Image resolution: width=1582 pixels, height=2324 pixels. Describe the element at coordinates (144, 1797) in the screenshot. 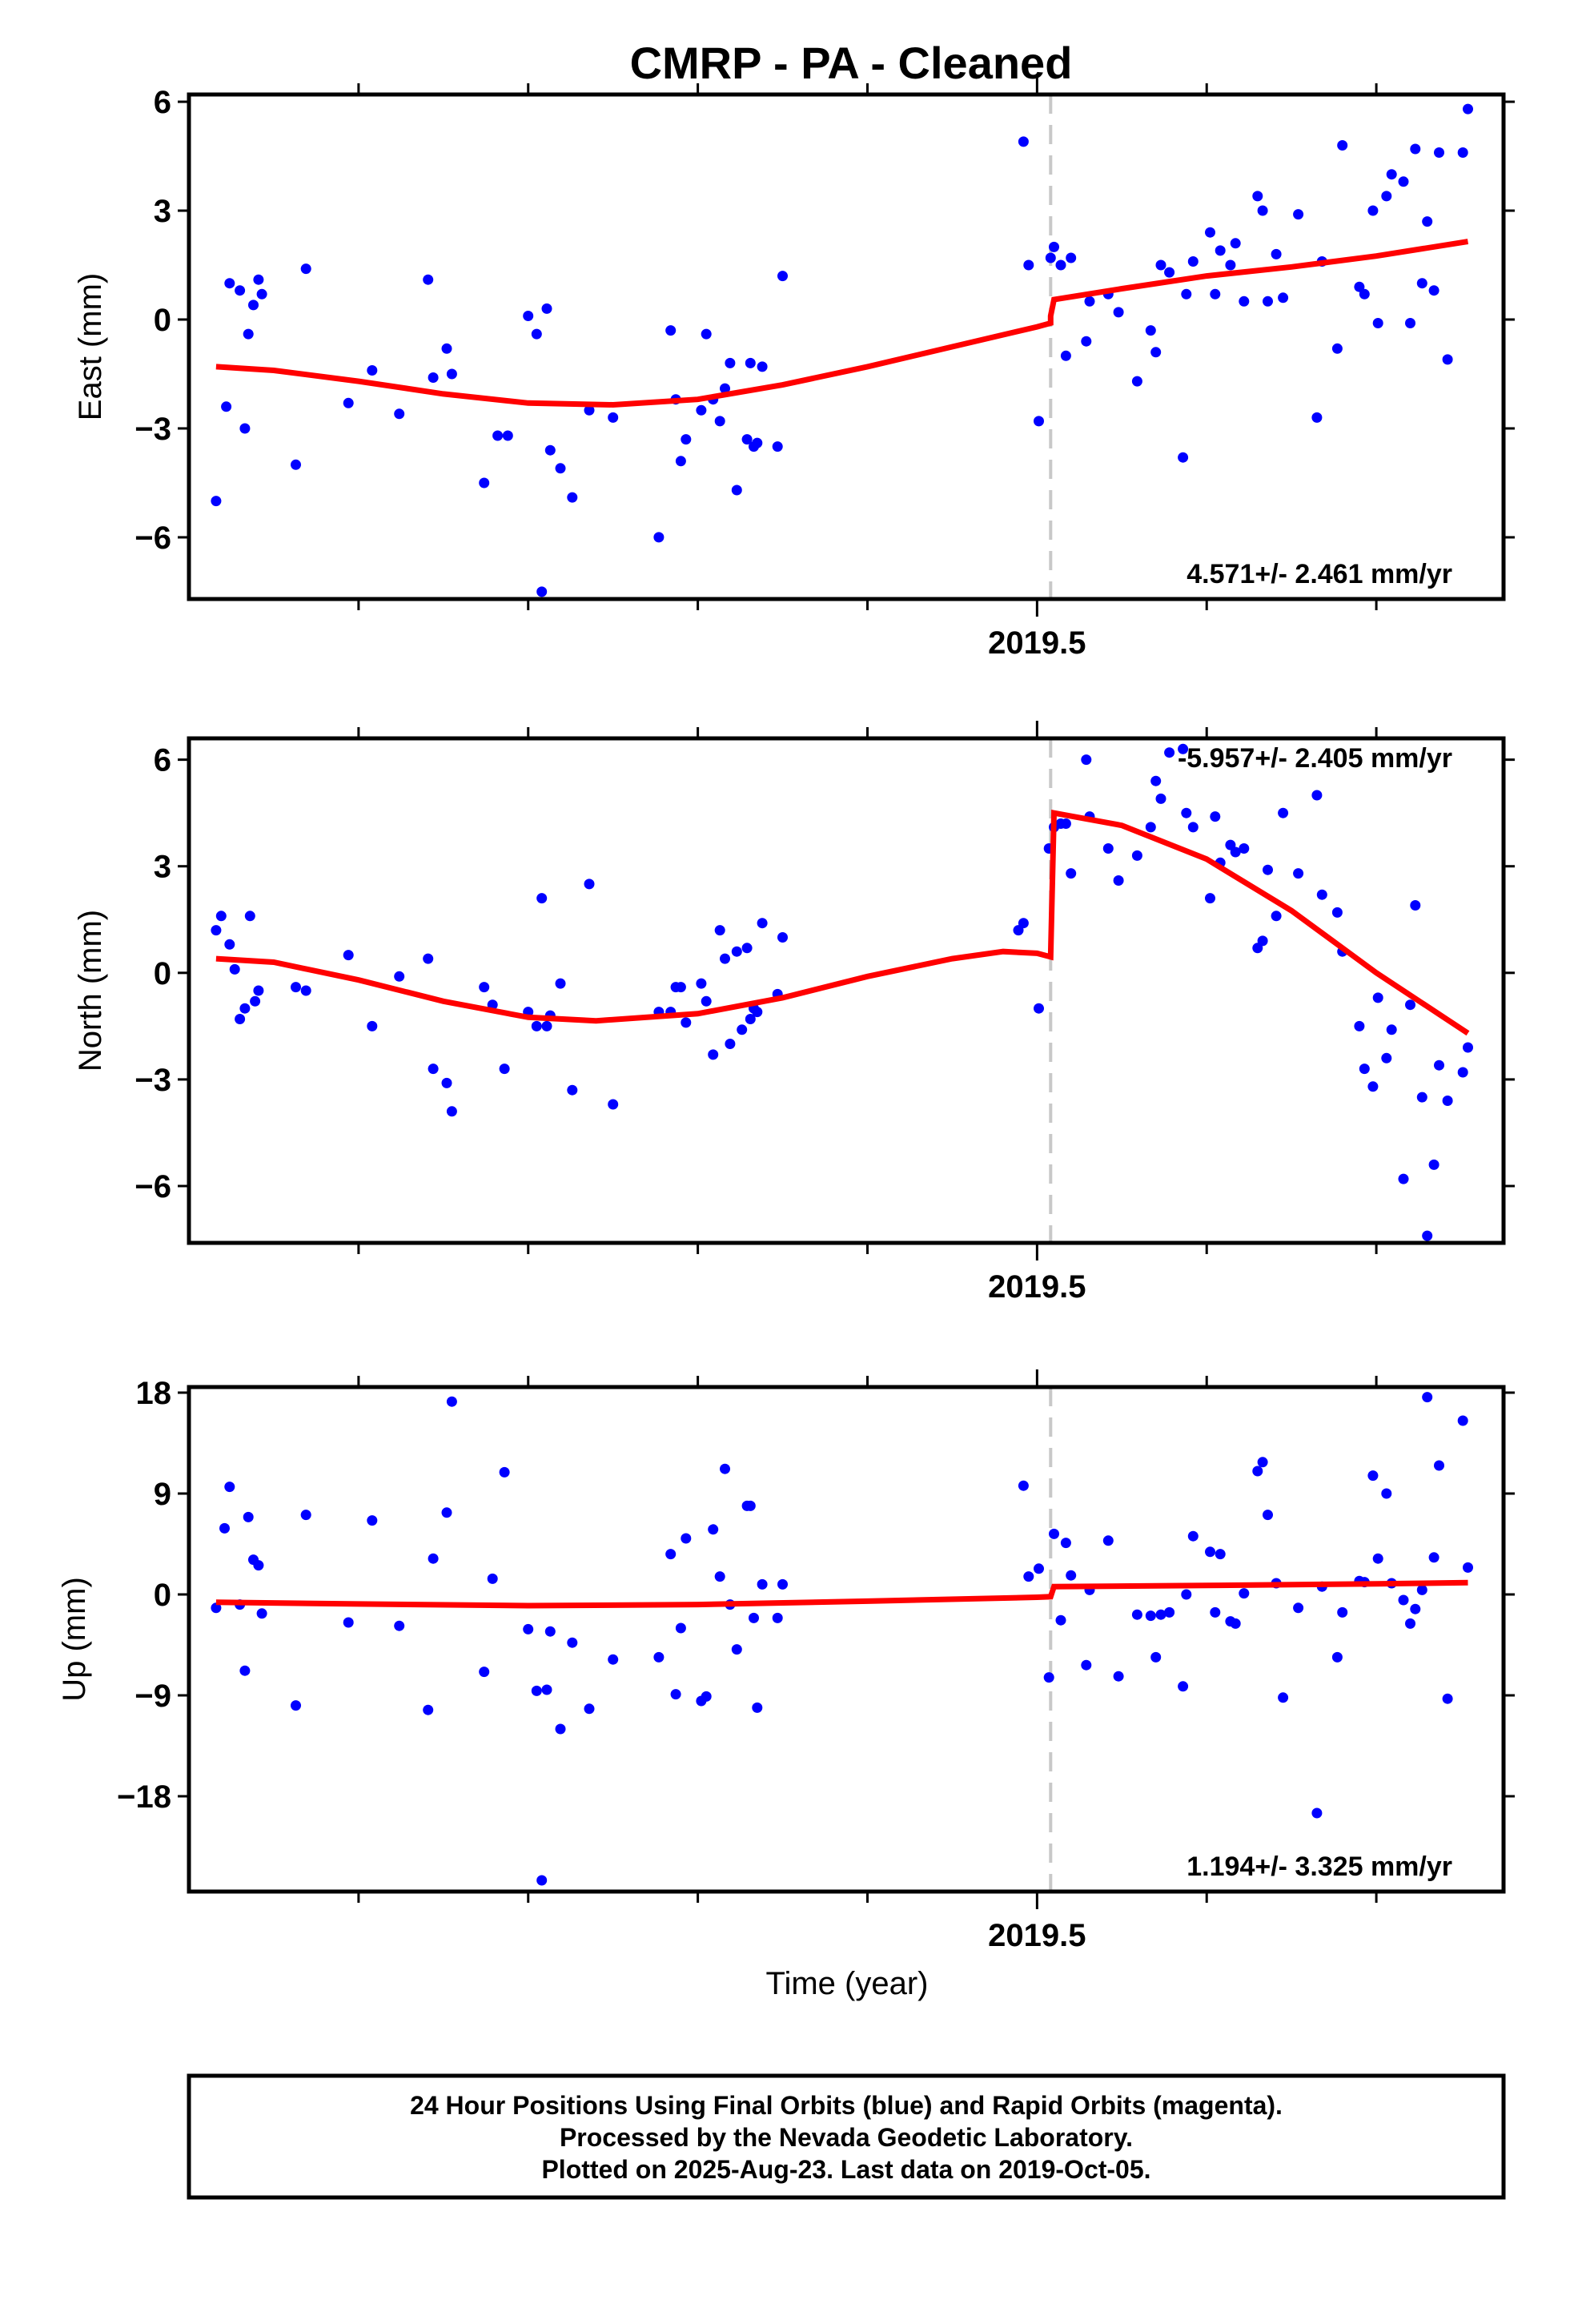

I see `y-tick-label: −18` at that location.